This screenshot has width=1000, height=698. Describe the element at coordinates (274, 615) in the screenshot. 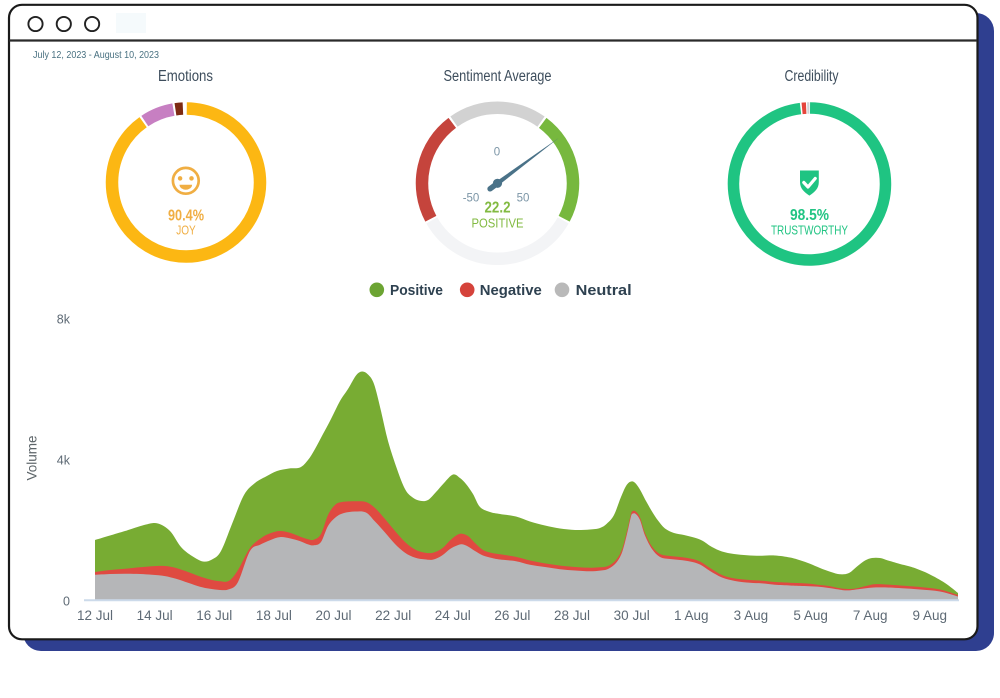

I see `svg-text: 18 Jul` at that location.